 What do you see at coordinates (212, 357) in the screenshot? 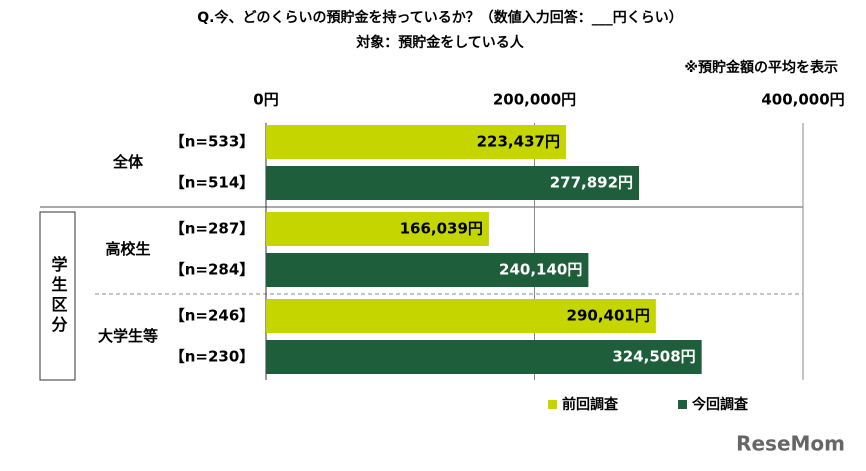
I see `n-label: 【n=230】` at bounding box center [212, 357].